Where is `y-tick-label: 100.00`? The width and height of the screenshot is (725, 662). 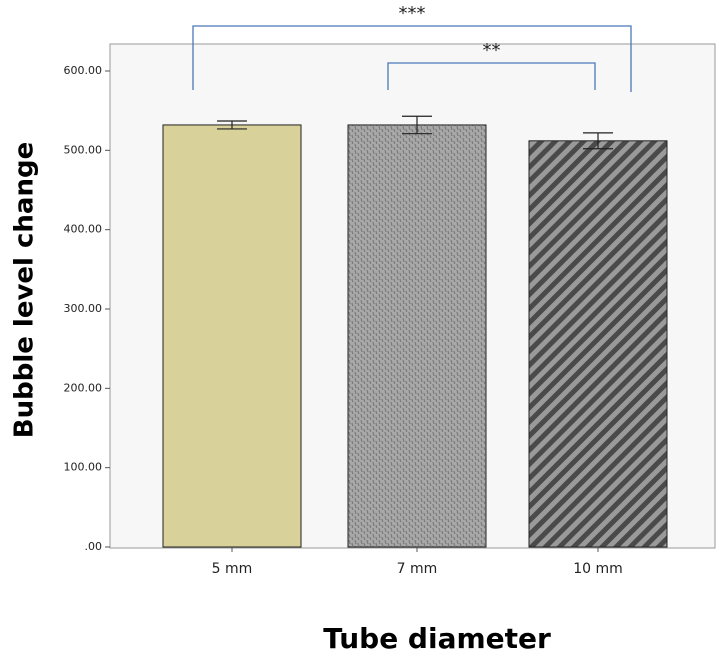
y-tick-label: 100.00 is located at coordinates (83, 467).